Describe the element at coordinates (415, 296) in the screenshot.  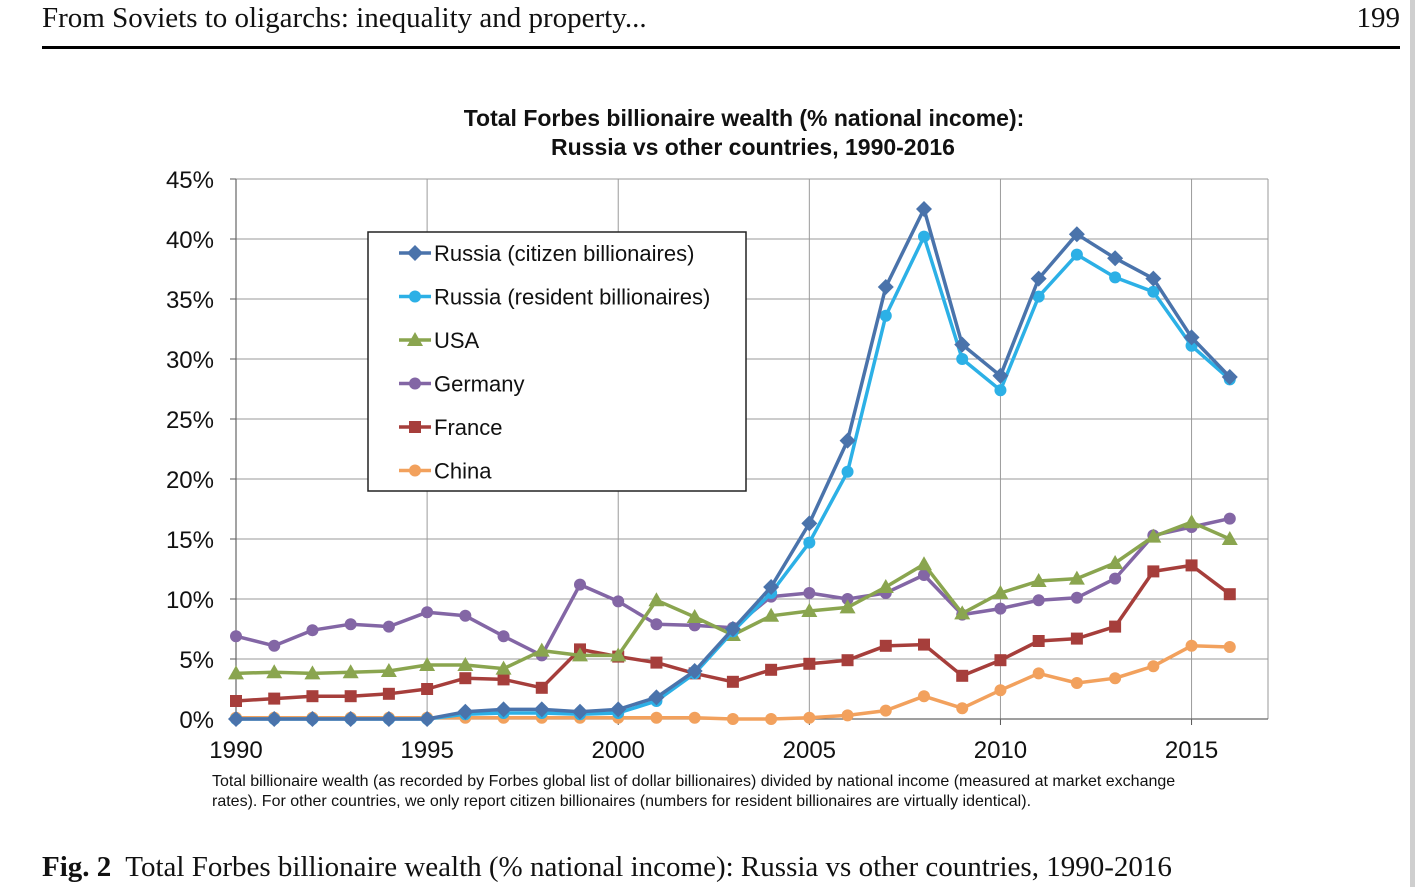
I see `legend-marker-russia-resident-billionaires` at that location.